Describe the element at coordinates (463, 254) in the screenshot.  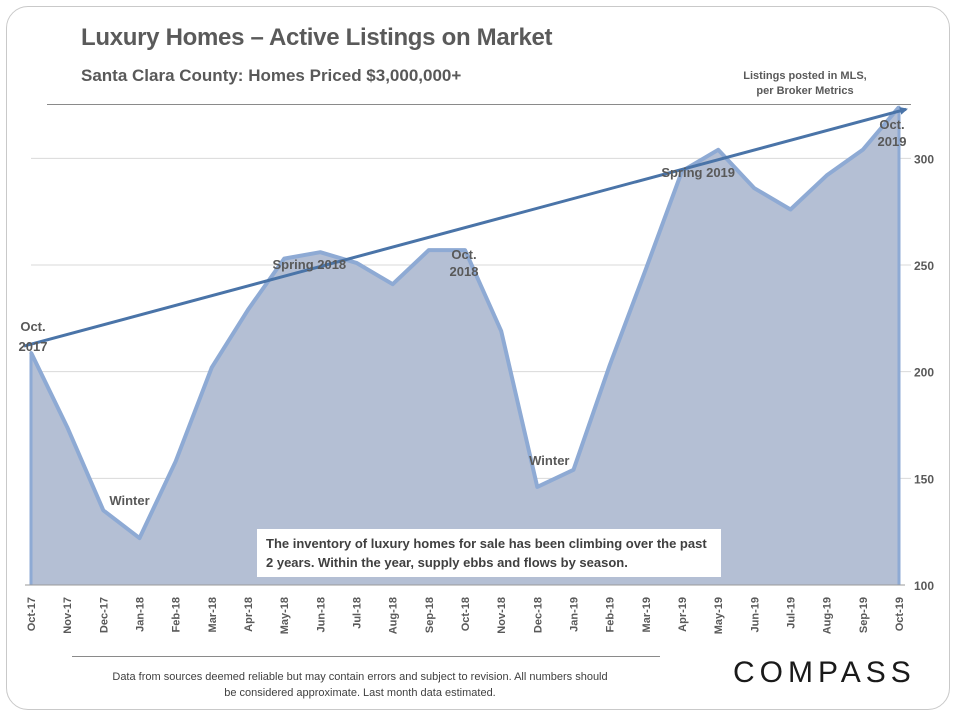
I see `annotation-3-line-0: Oct.` at that location.